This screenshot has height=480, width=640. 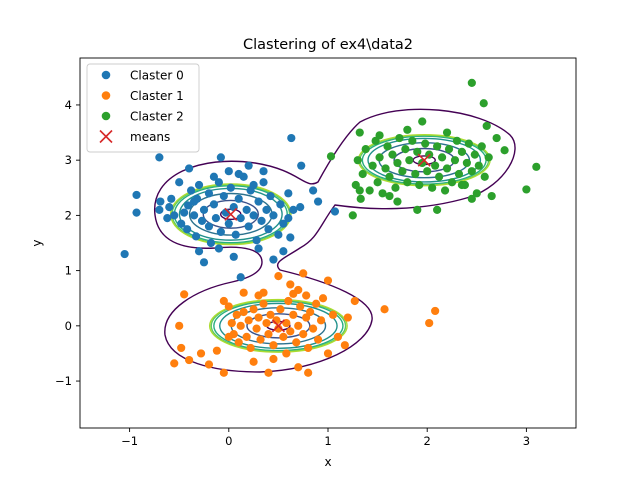 I want to click on y-tick-label: 1, so click(x=68, y=271).